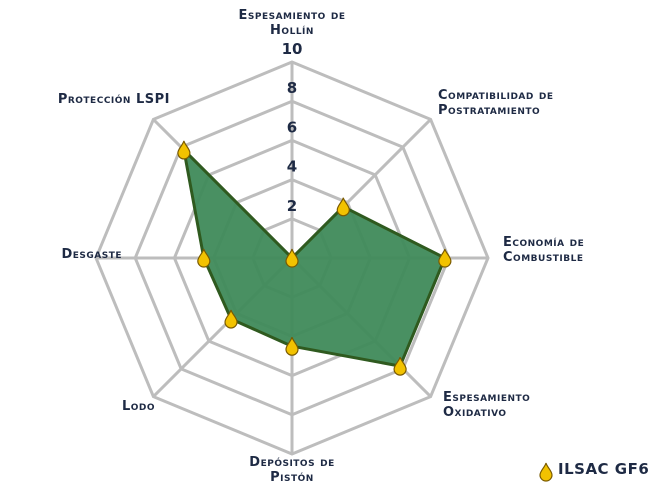 The height and width of the screenshot is (487, 665). Describe the element at coordinates (604, 469) in the screenshot. I see `legend-label: ILSAC GF6` at that location.